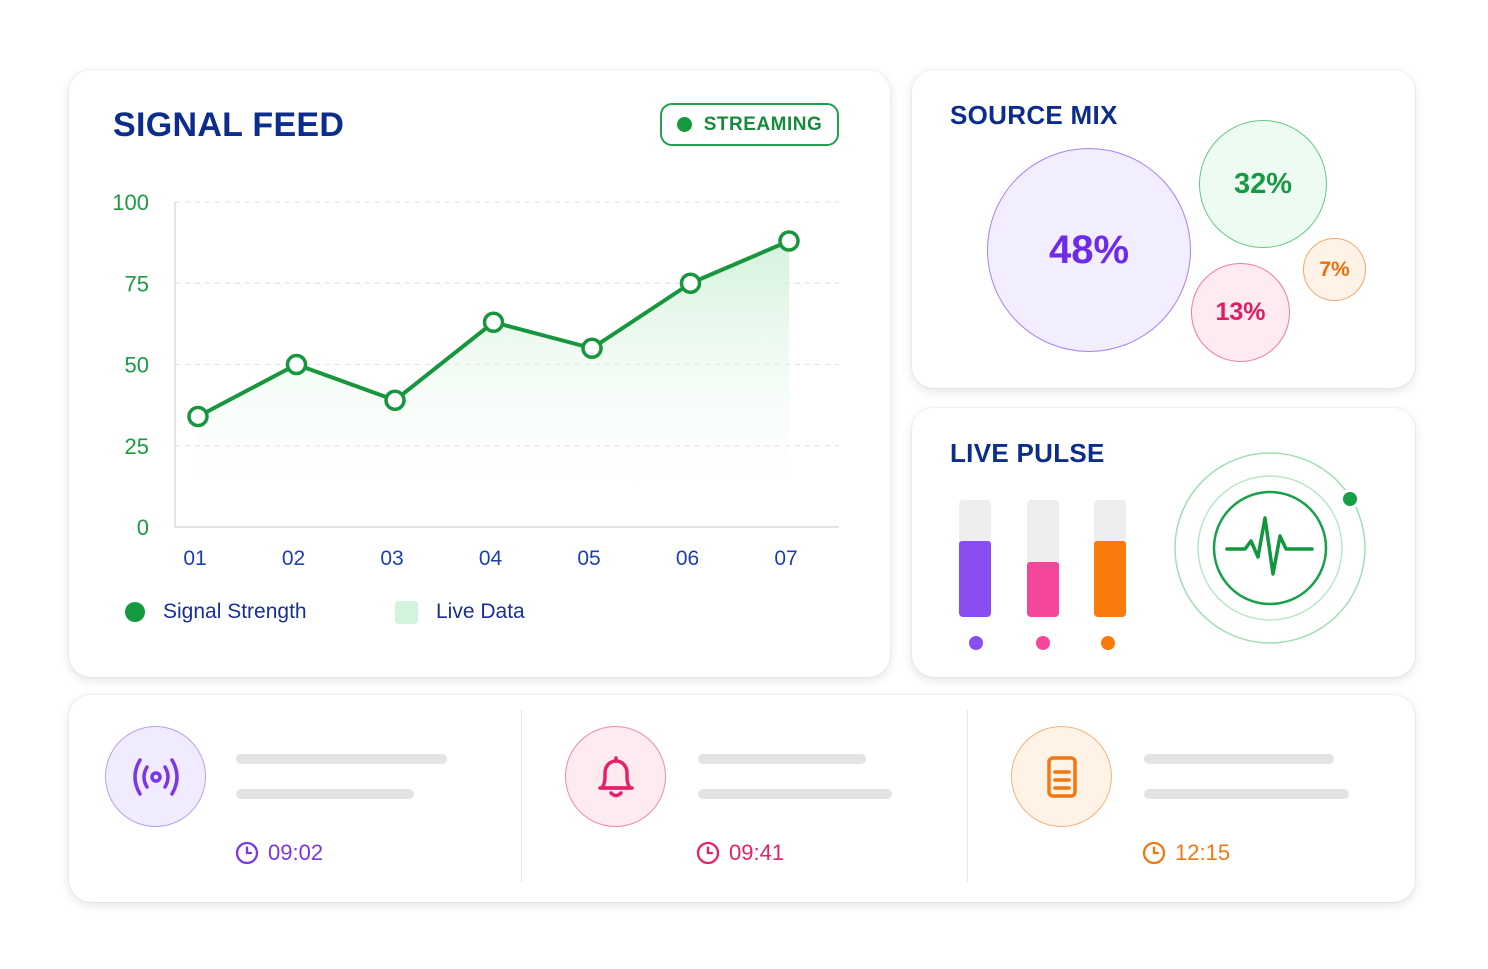  Describe the element at coordinates (137, 365) in the screenshot. I see `y-tick-label: 50` at that location.